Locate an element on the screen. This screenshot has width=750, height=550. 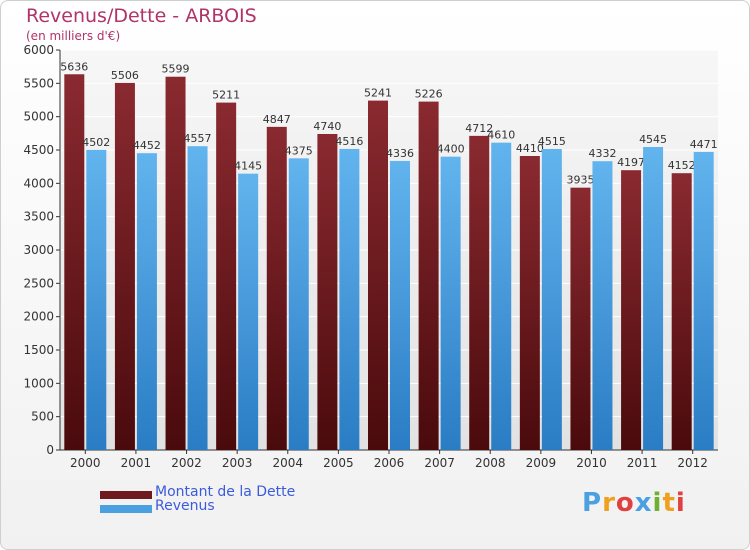
x-tick-label: 2006 is located at coordinates (389, 463).